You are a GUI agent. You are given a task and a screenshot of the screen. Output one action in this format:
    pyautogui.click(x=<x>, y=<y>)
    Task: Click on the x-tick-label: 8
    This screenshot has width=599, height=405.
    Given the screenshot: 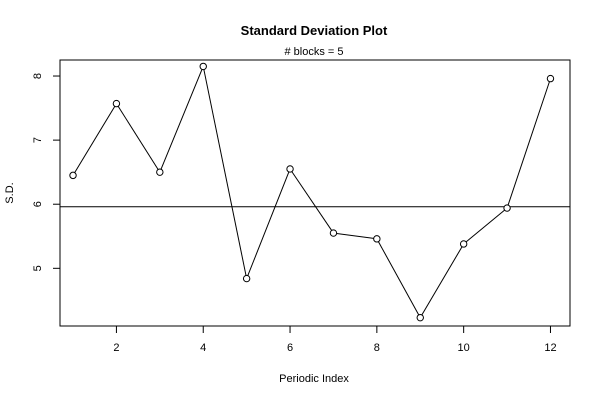 What is the action you would take?
    pyautogui.click(x=377, y=348)
    